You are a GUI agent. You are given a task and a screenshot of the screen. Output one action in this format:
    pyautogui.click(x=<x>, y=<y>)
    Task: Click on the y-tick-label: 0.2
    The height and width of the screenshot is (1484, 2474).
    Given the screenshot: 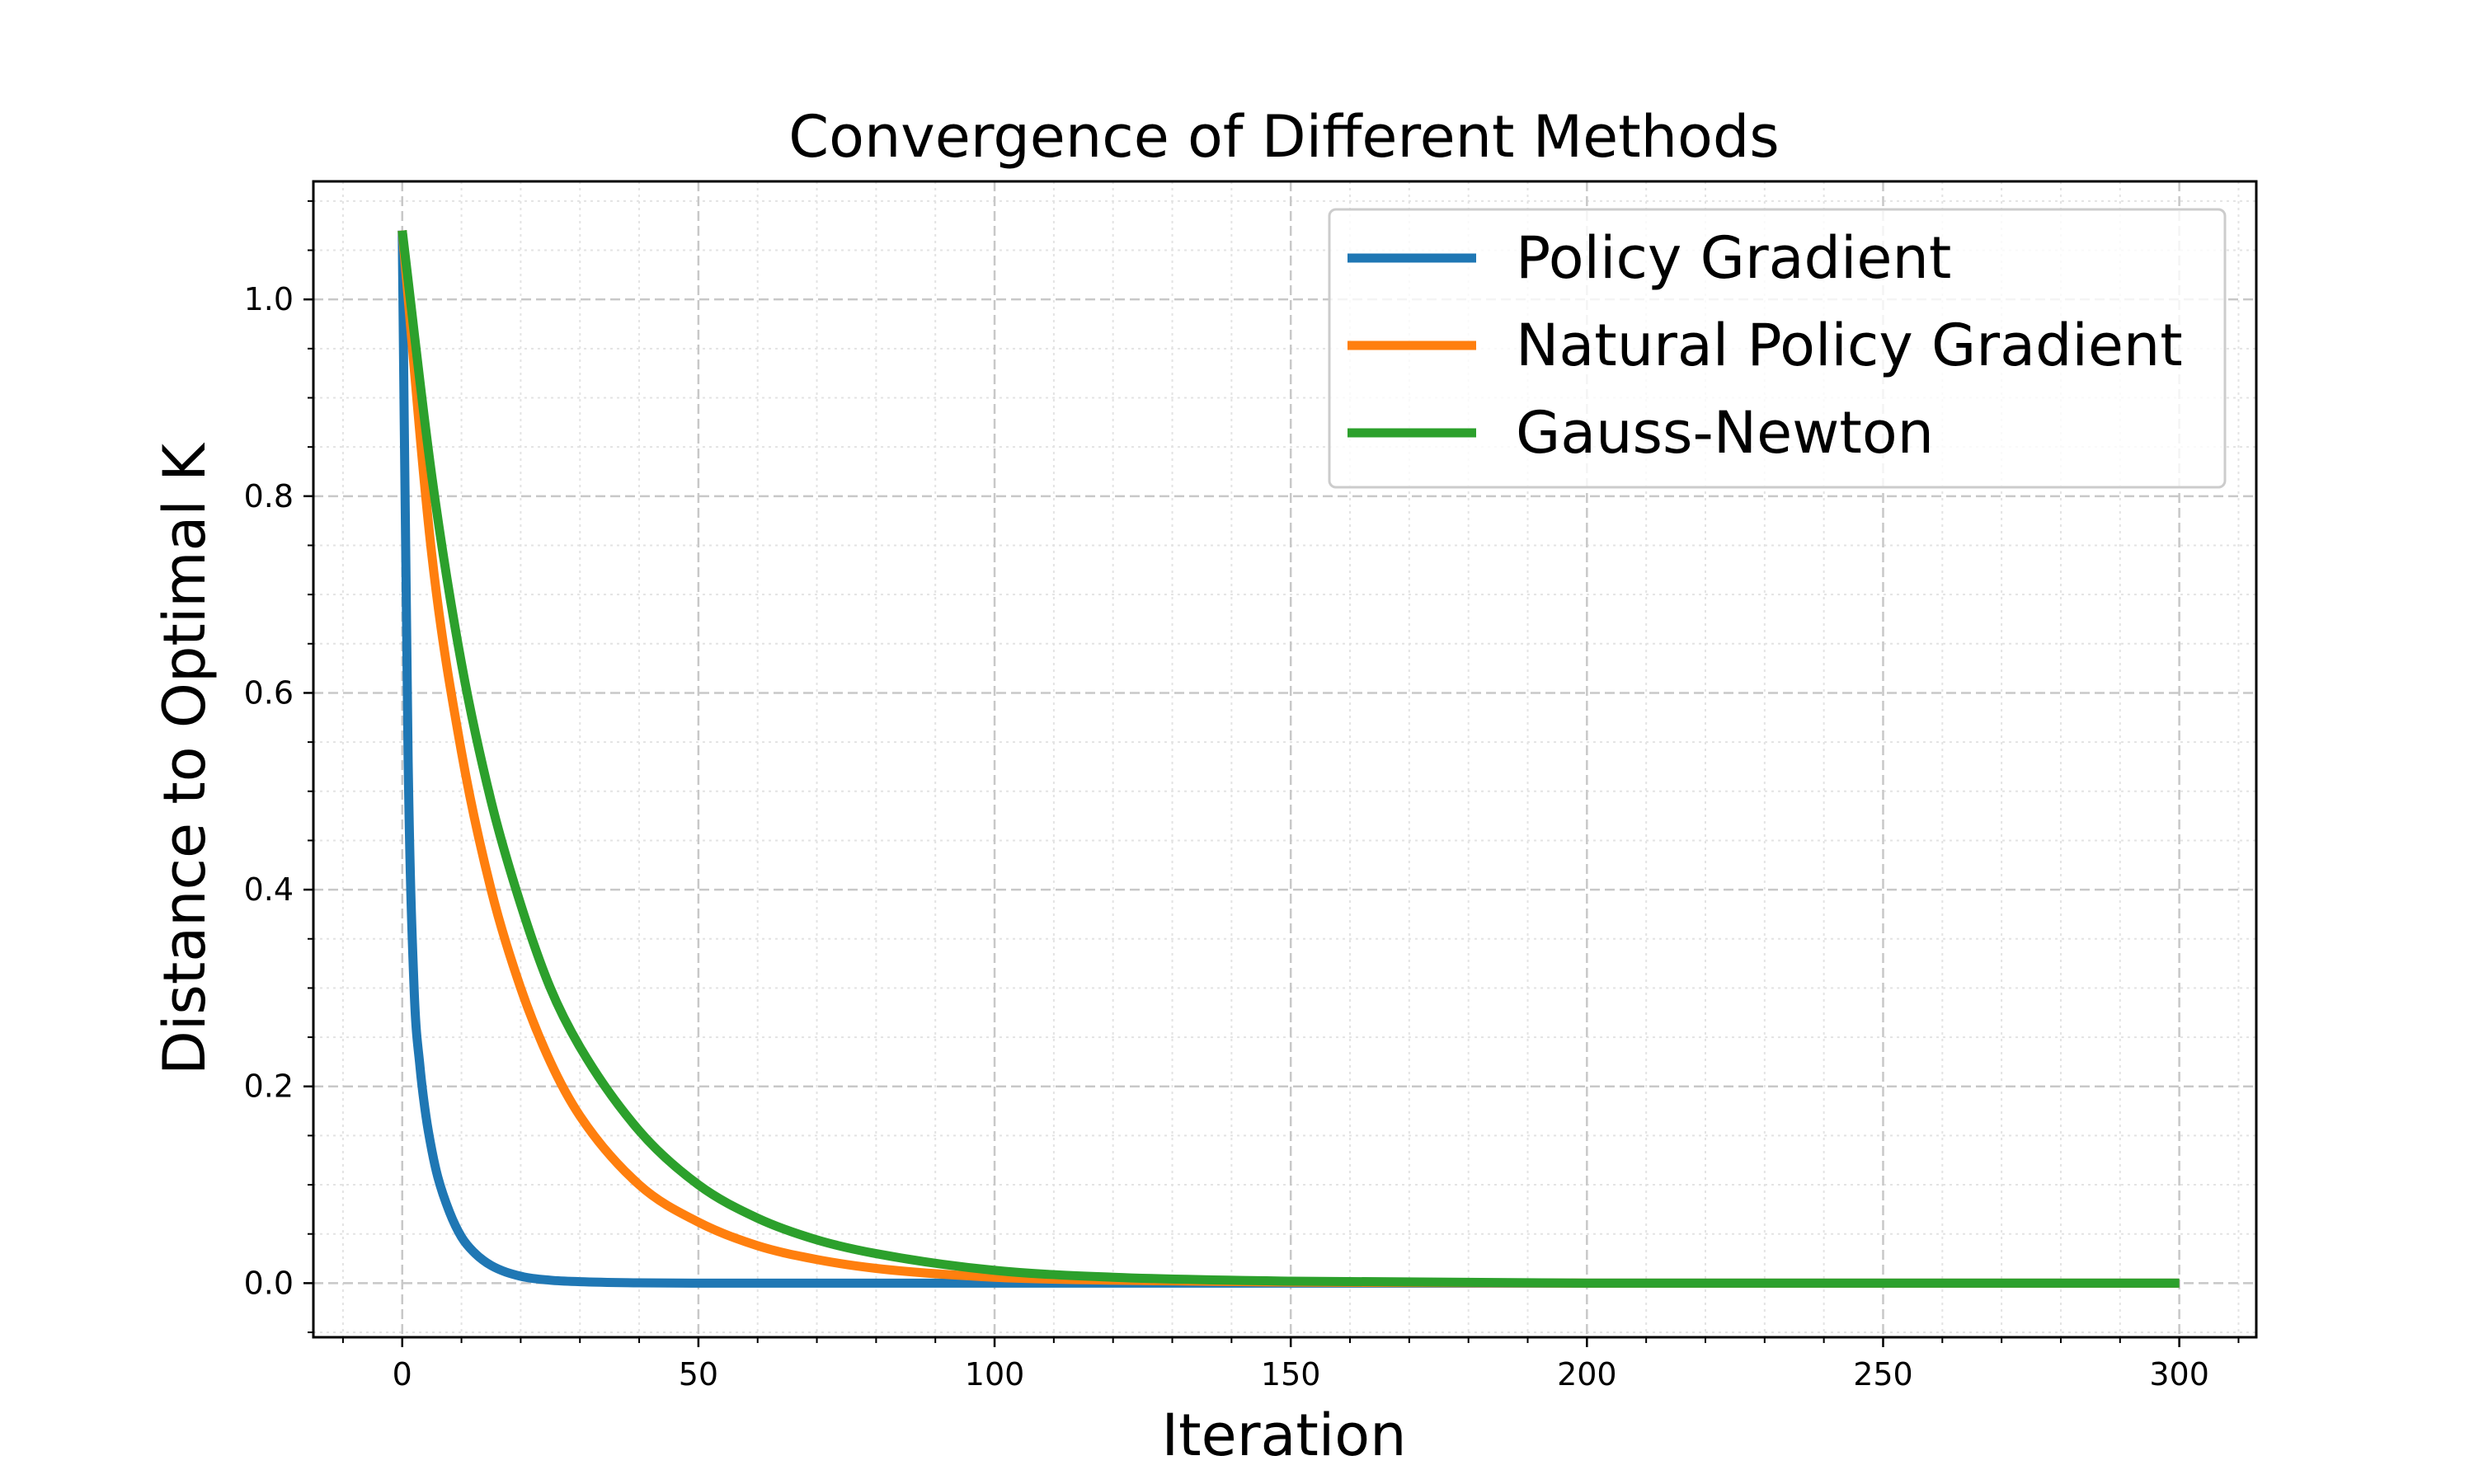 What is the action you would take?
    pyautogui.click(x=269, y=1086)
    